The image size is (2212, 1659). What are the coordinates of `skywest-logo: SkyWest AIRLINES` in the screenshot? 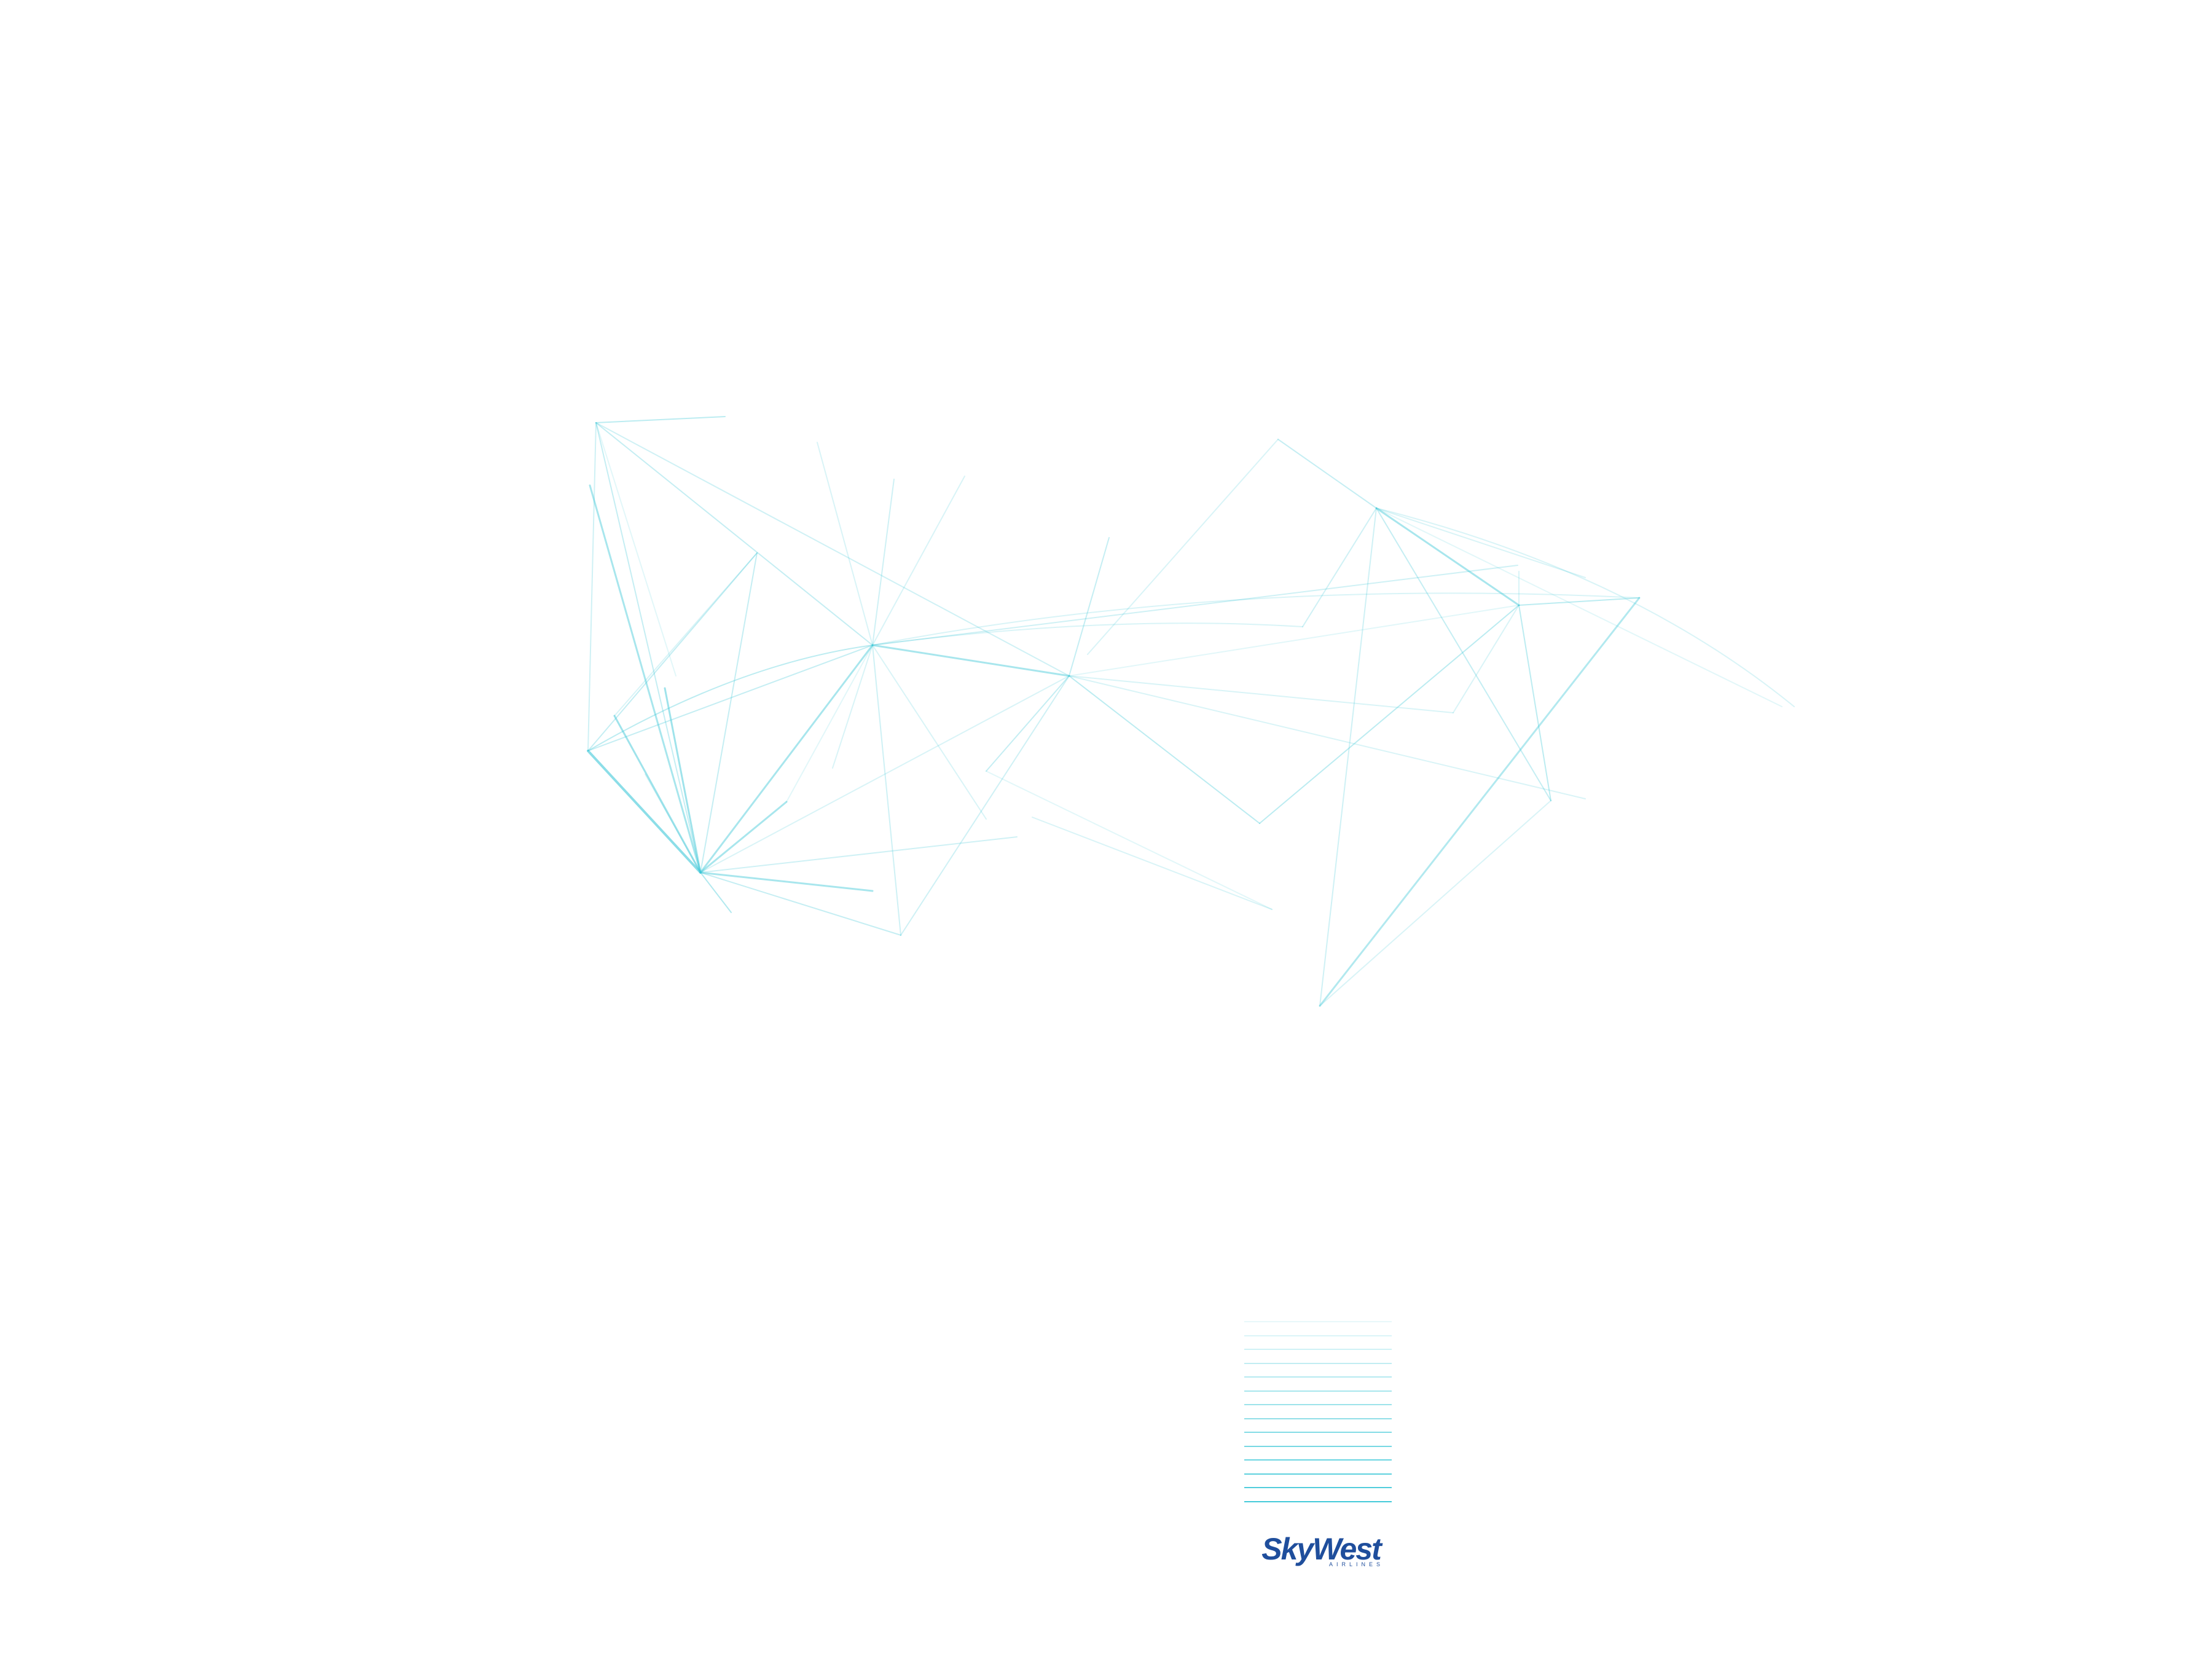 It's located at (1321, 1554).